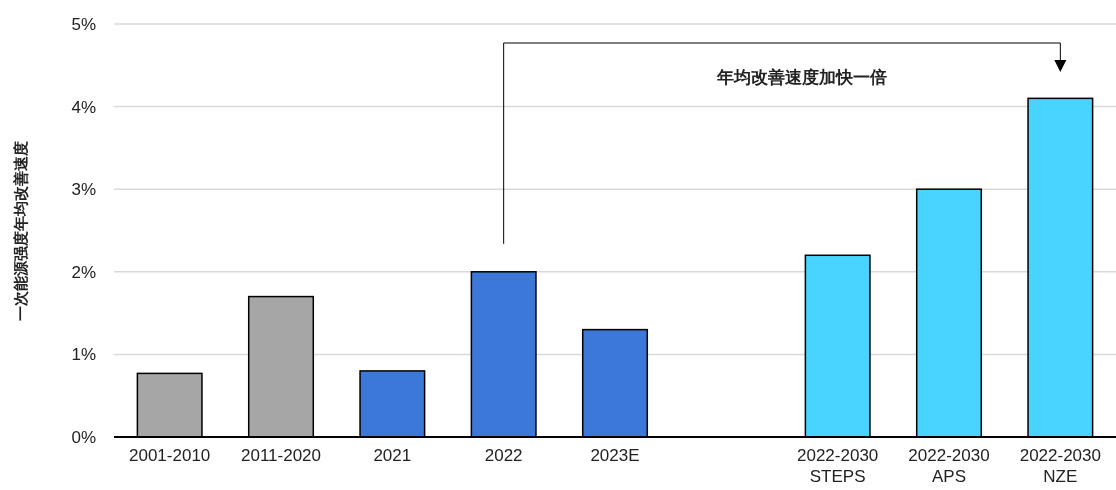 This screenshot has width=1116, height=490. Describe the element at coordinates (949, 466) in the screenshot. I see `x-tick-label: 2022-2030 APS` at that location.